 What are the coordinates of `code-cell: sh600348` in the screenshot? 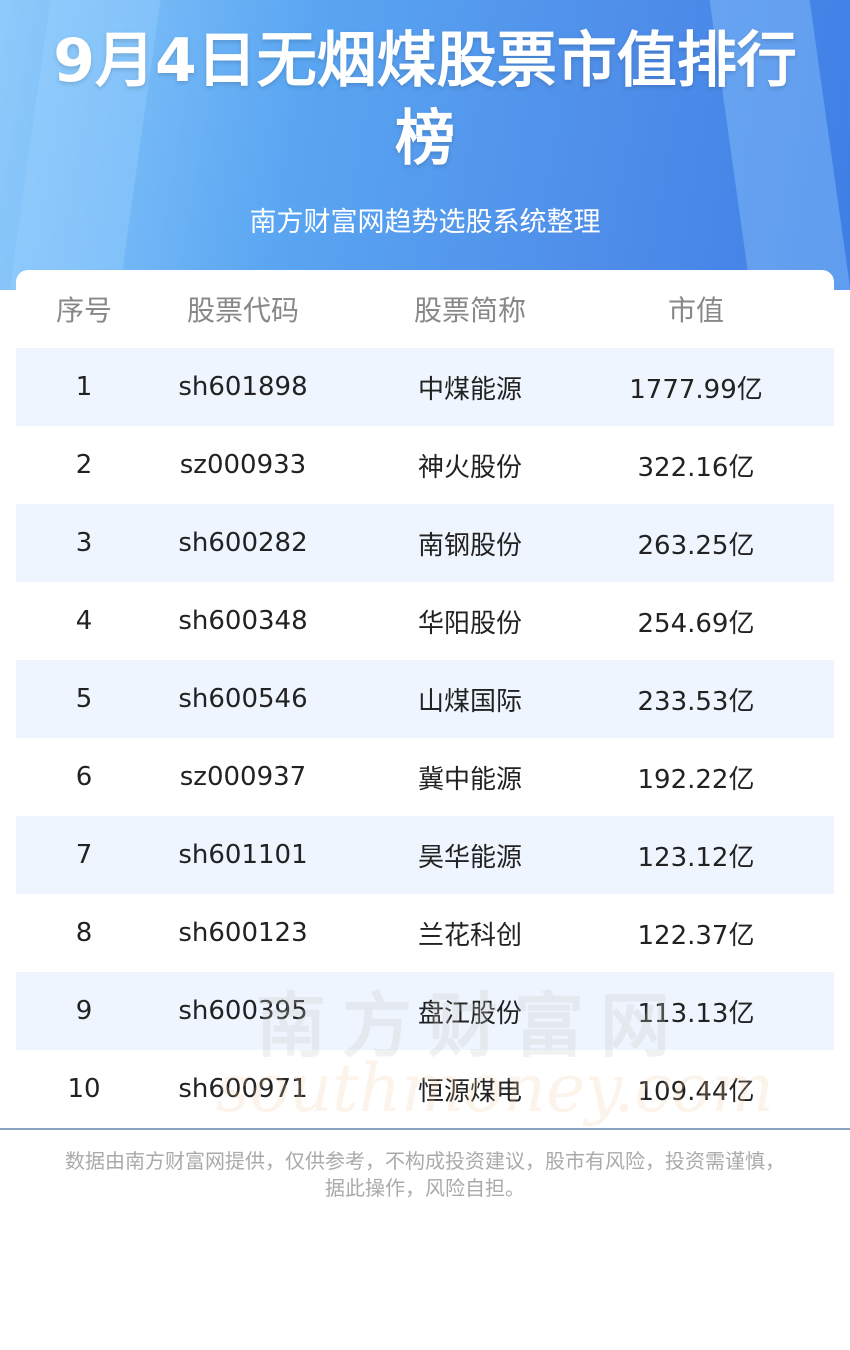 It's located at (243, 621).